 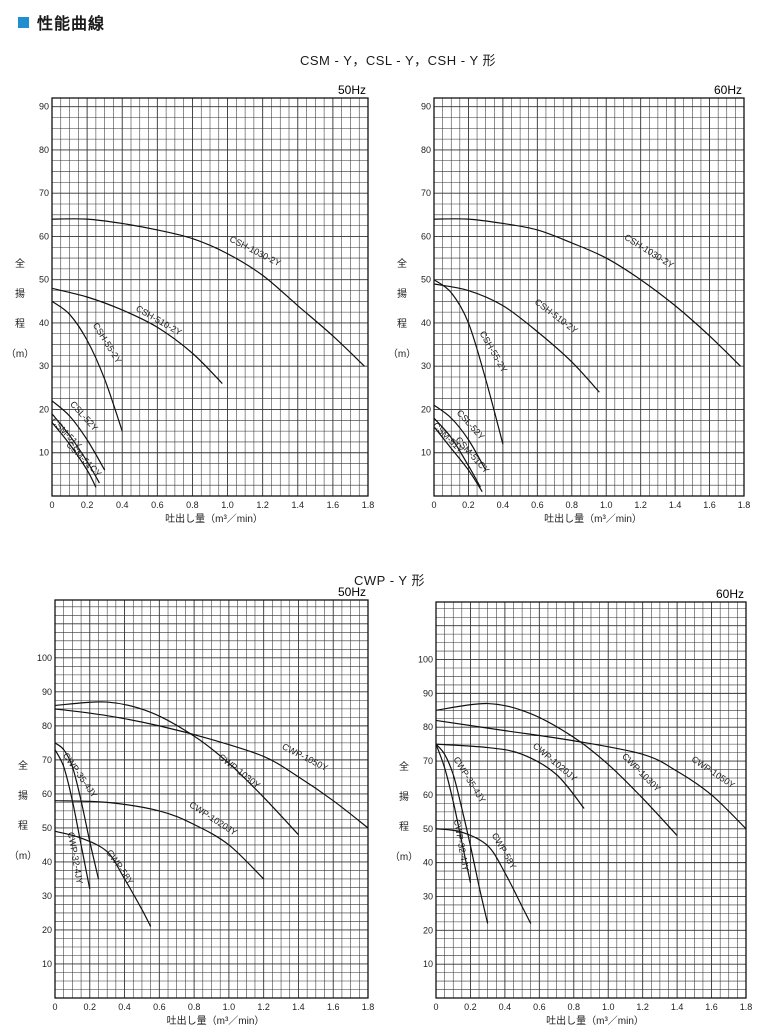 I want to click on y-tick-label: 100, so click(x=425, y=660).